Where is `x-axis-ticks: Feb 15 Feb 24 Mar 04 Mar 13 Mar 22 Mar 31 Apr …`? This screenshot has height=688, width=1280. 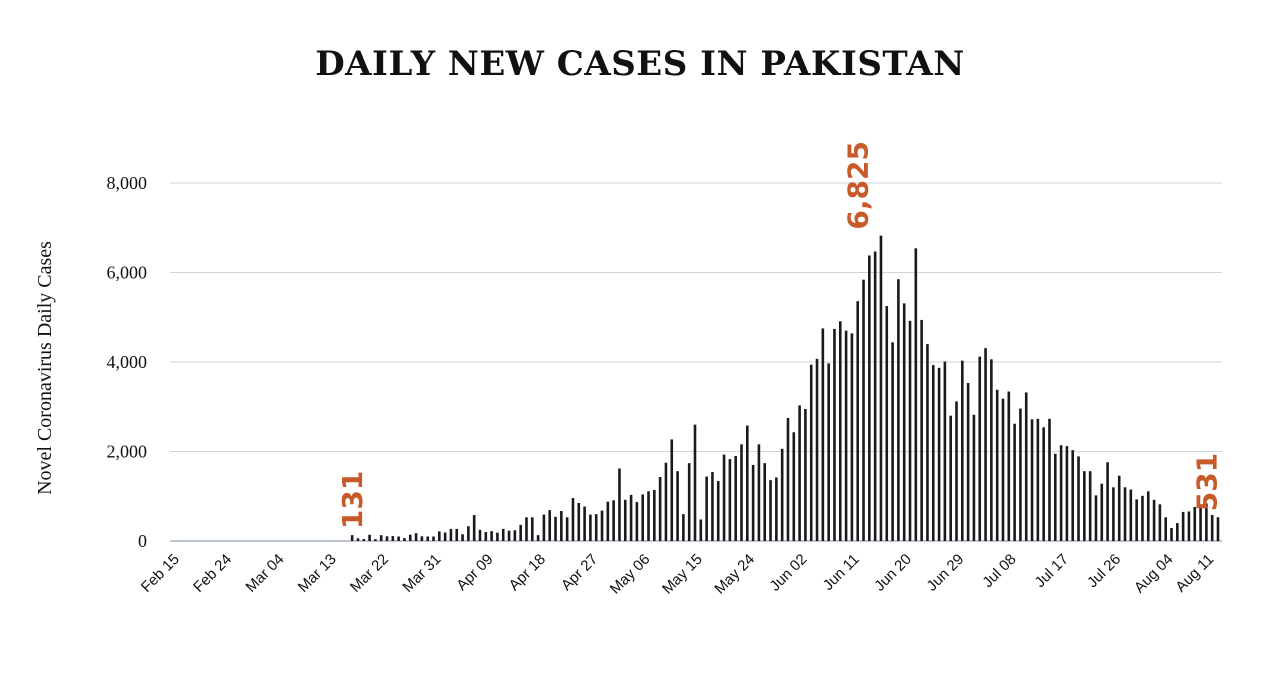
x-axis-ticks: Feb 15 Feb 24 Mar 04 Mar 13 Mar 22 Mar 31 Apr … is located at coordinates (677, 574).